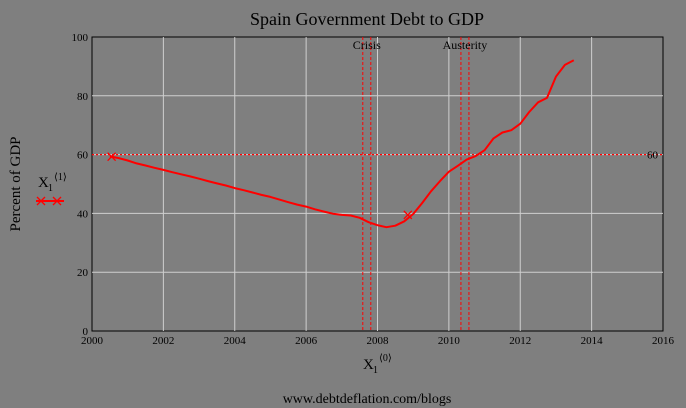 The height and width of the screenshot is (408, 686). What do you see at coordinates (377, 156) in the screenshot?
I see `reference-line-group: 60` at bounding box center [377, 156].